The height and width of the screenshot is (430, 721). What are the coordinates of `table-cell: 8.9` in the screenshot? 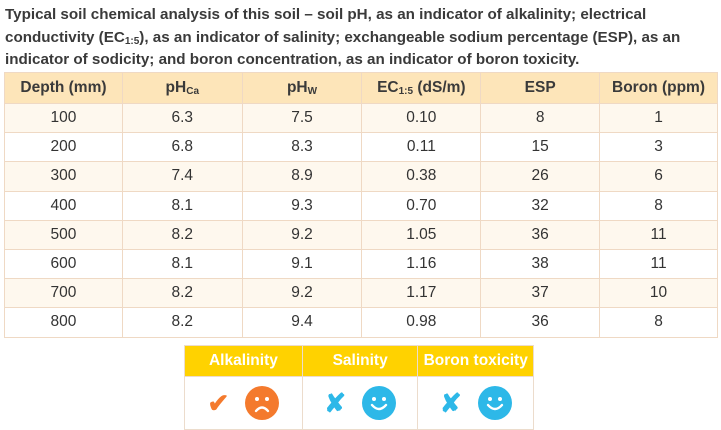 It's located at (302, 176).